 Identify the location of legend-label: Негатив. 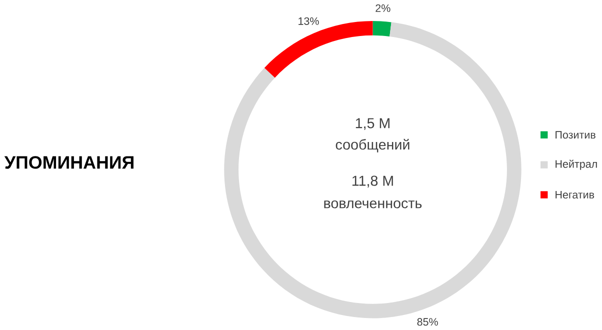
(575, 195).